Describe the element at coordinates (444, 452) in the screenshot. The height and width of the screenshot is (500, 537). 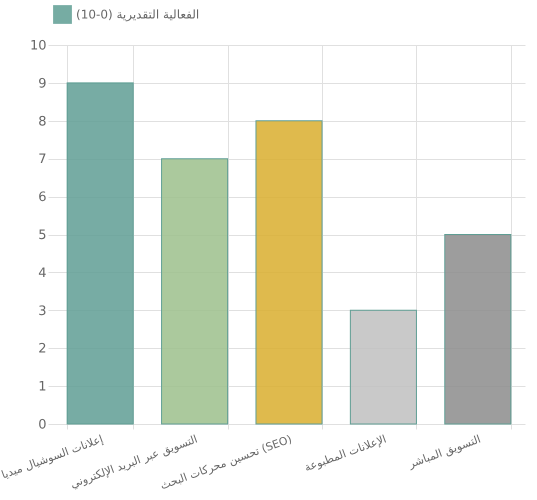
I see `x-tick-label: التسويق المباشر` at that location.